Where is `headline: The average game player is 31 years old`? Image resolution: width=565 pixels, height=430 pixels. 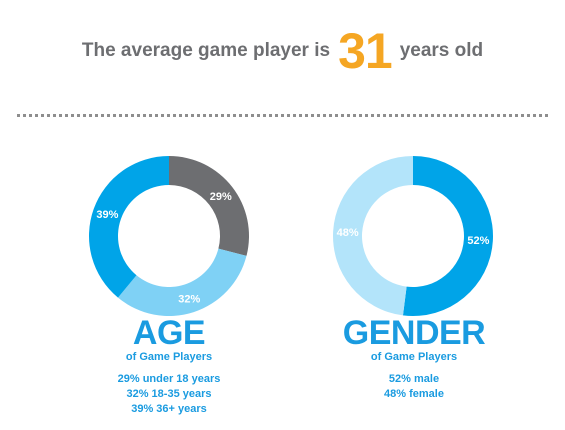
headline: The average game player is 31 years old is located at coordinates (282, 51).